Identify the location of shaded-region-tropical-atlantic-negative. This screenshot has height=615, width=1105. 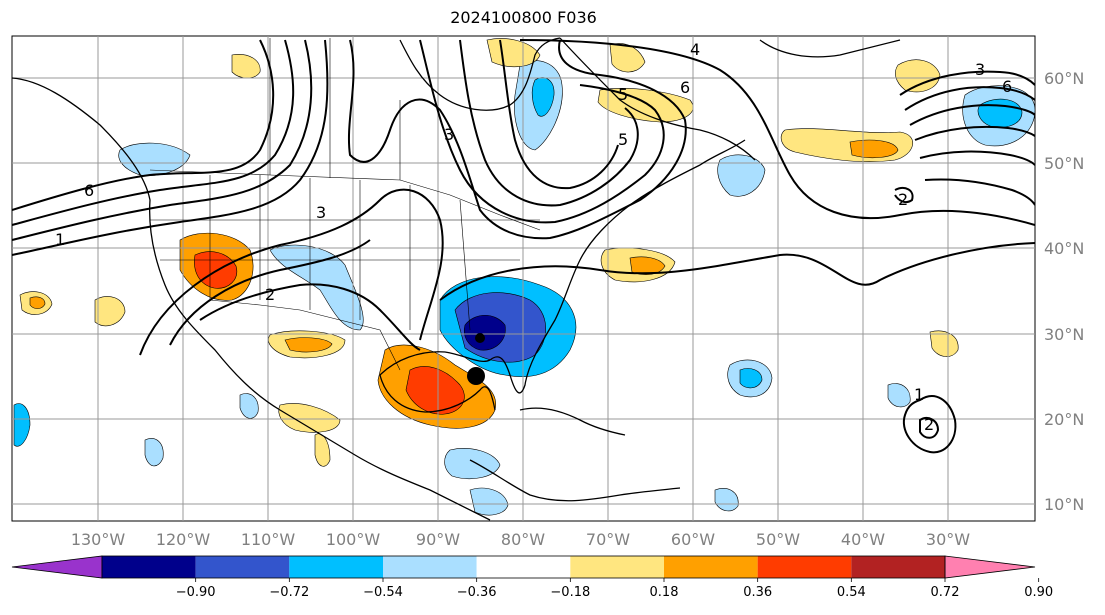
(899, 395).